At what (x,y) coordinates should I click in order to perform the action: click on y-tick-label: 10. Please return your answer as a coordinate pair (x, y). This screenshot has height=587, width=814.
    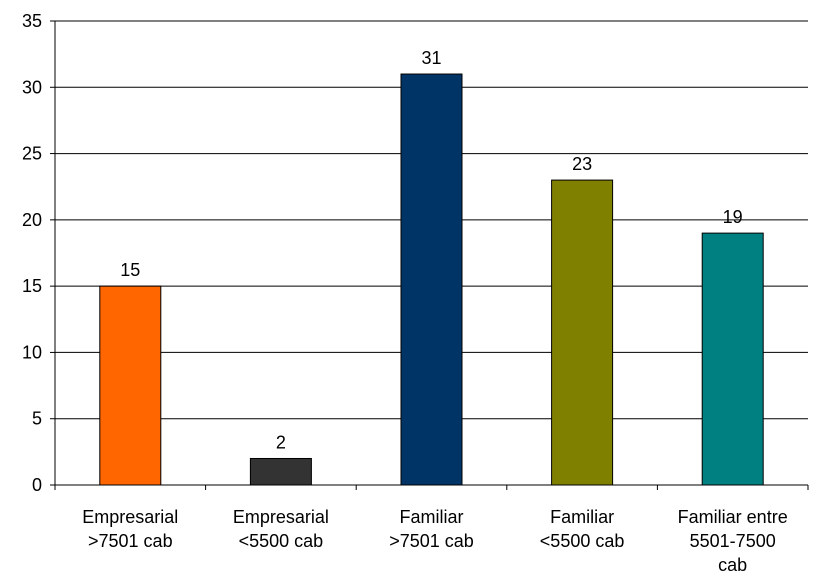
    Looking at the image, I should click on (32, 352).